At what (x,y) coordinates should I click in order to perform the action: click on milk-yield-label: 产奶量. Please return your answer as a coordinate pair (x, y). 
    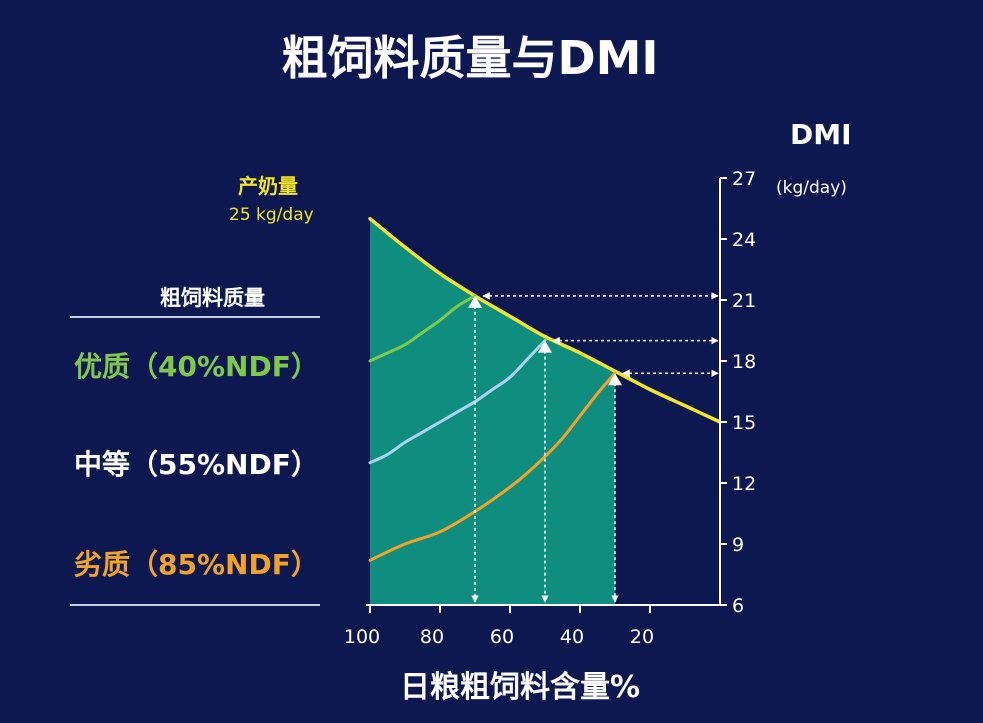
    Looking at the image, I should click on (268, 186).